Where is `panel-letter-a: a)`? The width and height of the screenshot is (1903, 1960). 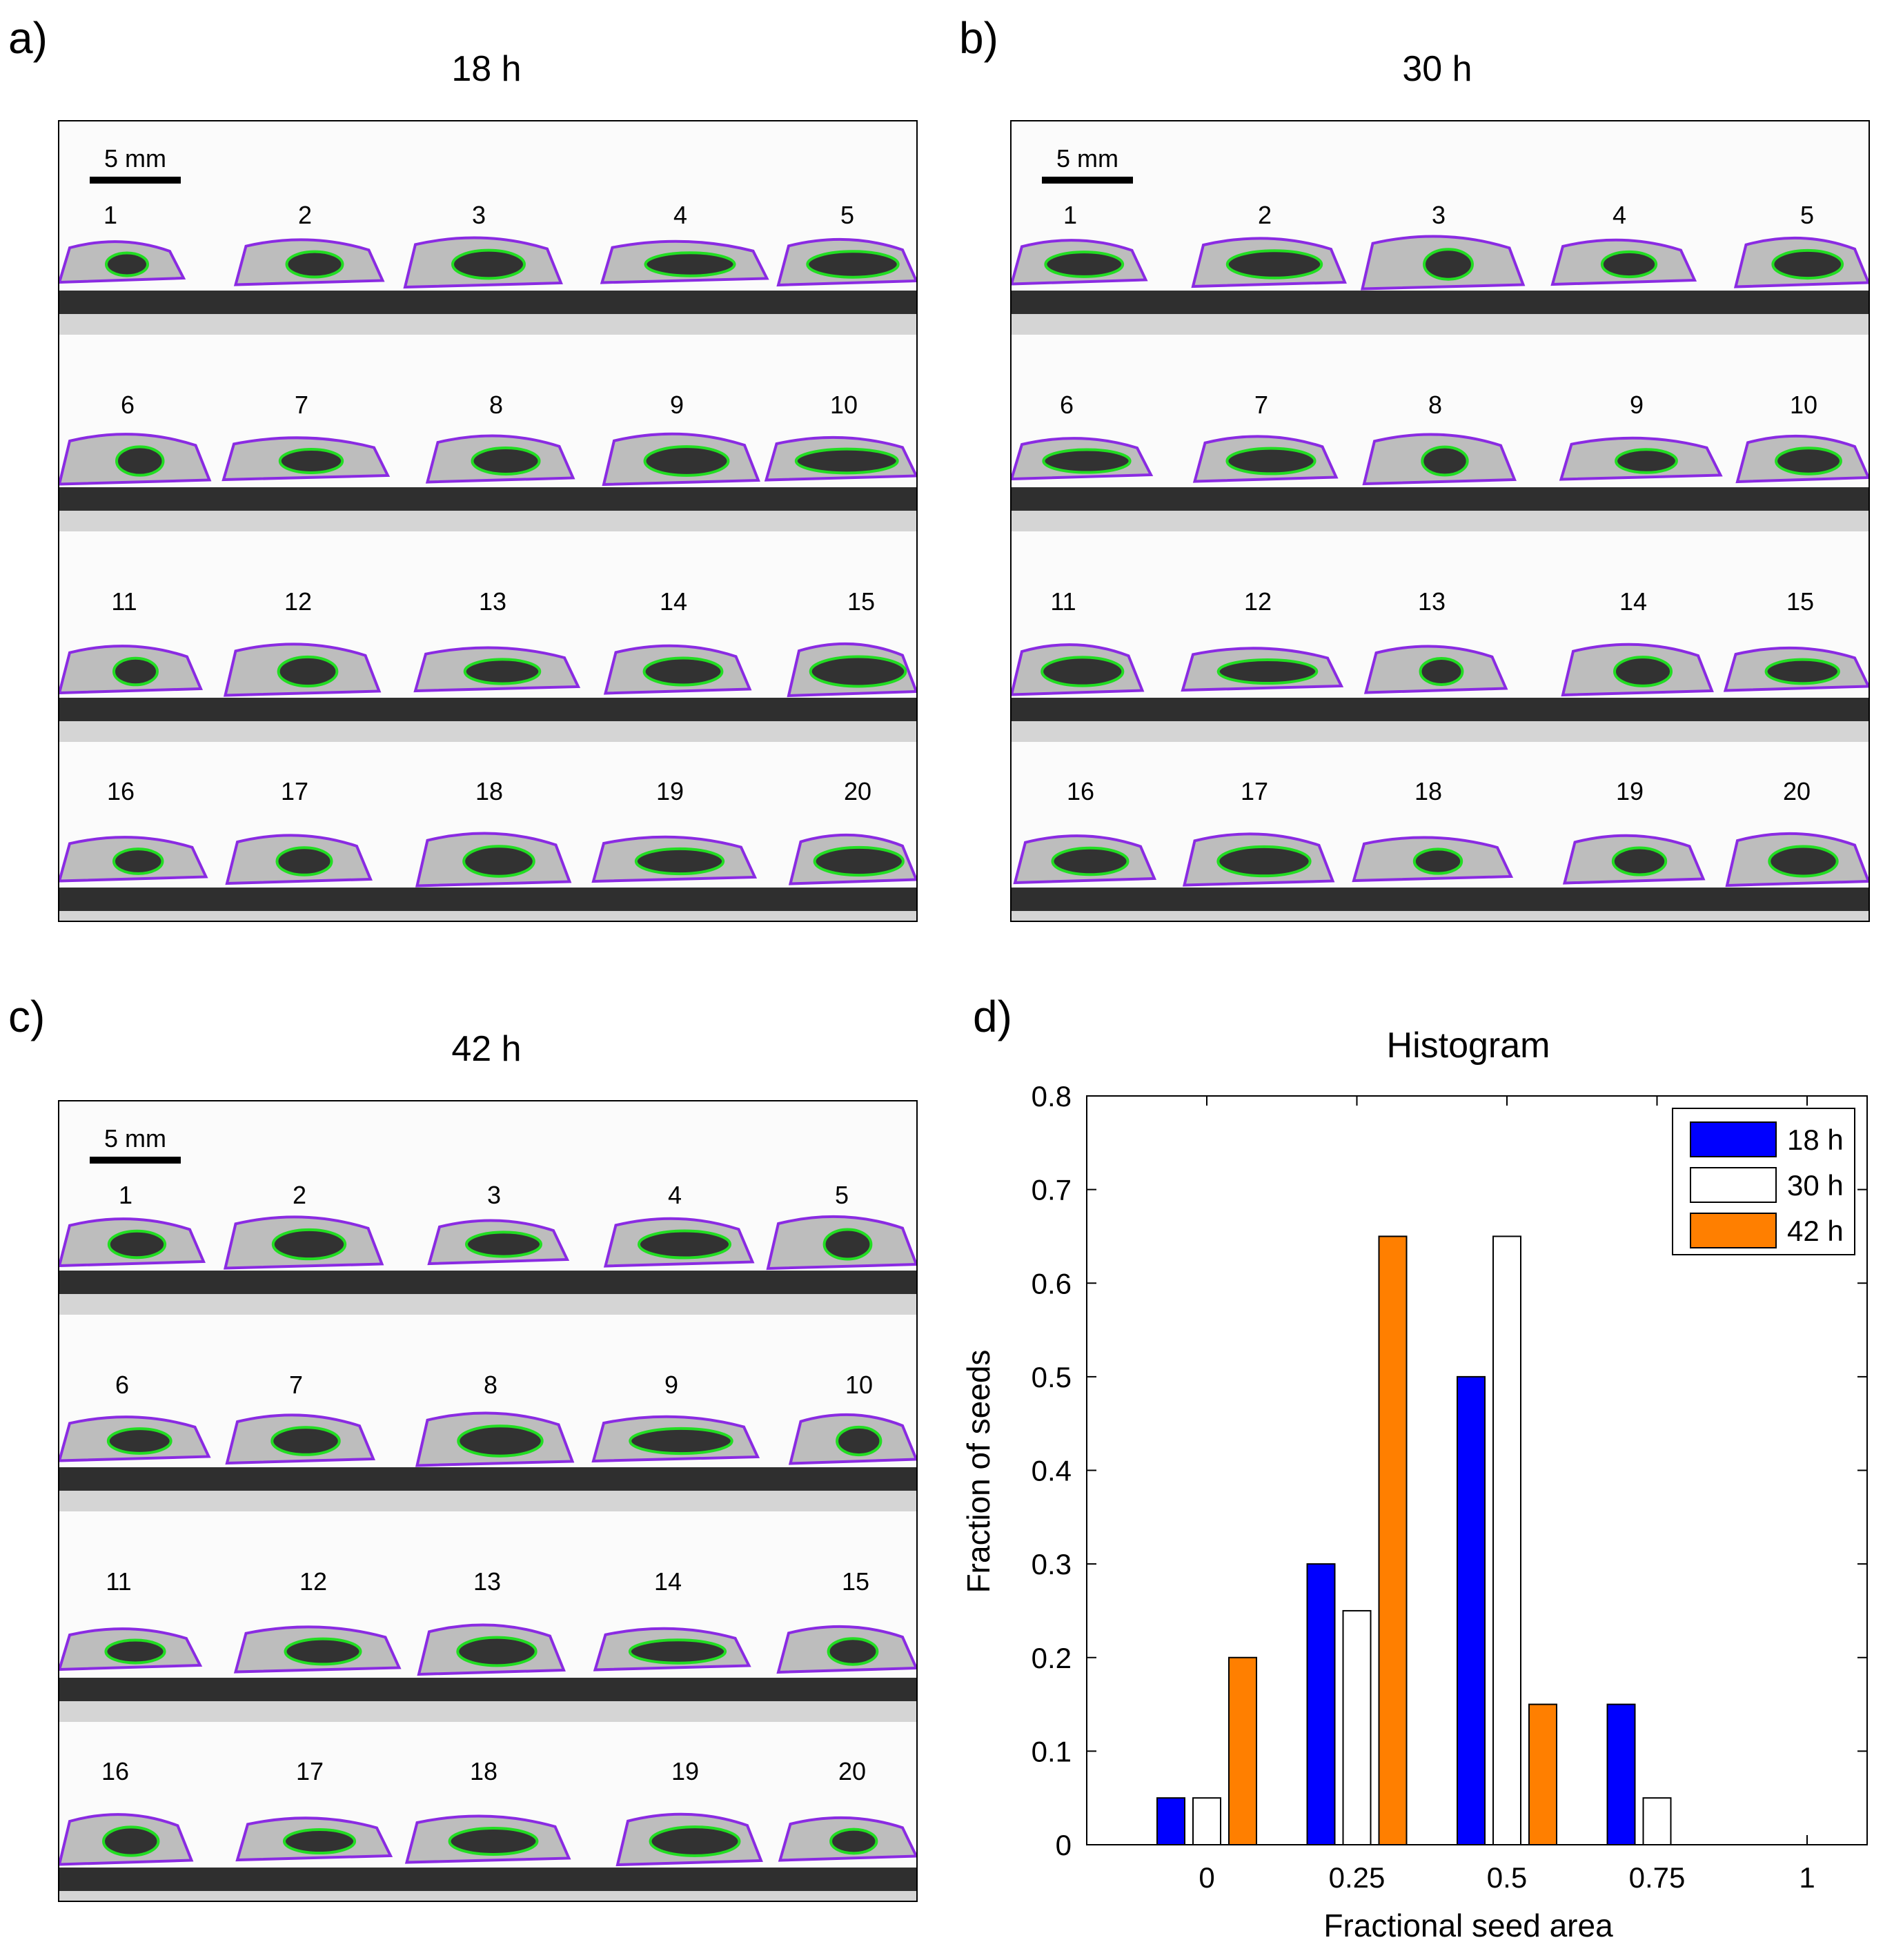
panel-letter-a: a) is located at coordinates (28, 38).